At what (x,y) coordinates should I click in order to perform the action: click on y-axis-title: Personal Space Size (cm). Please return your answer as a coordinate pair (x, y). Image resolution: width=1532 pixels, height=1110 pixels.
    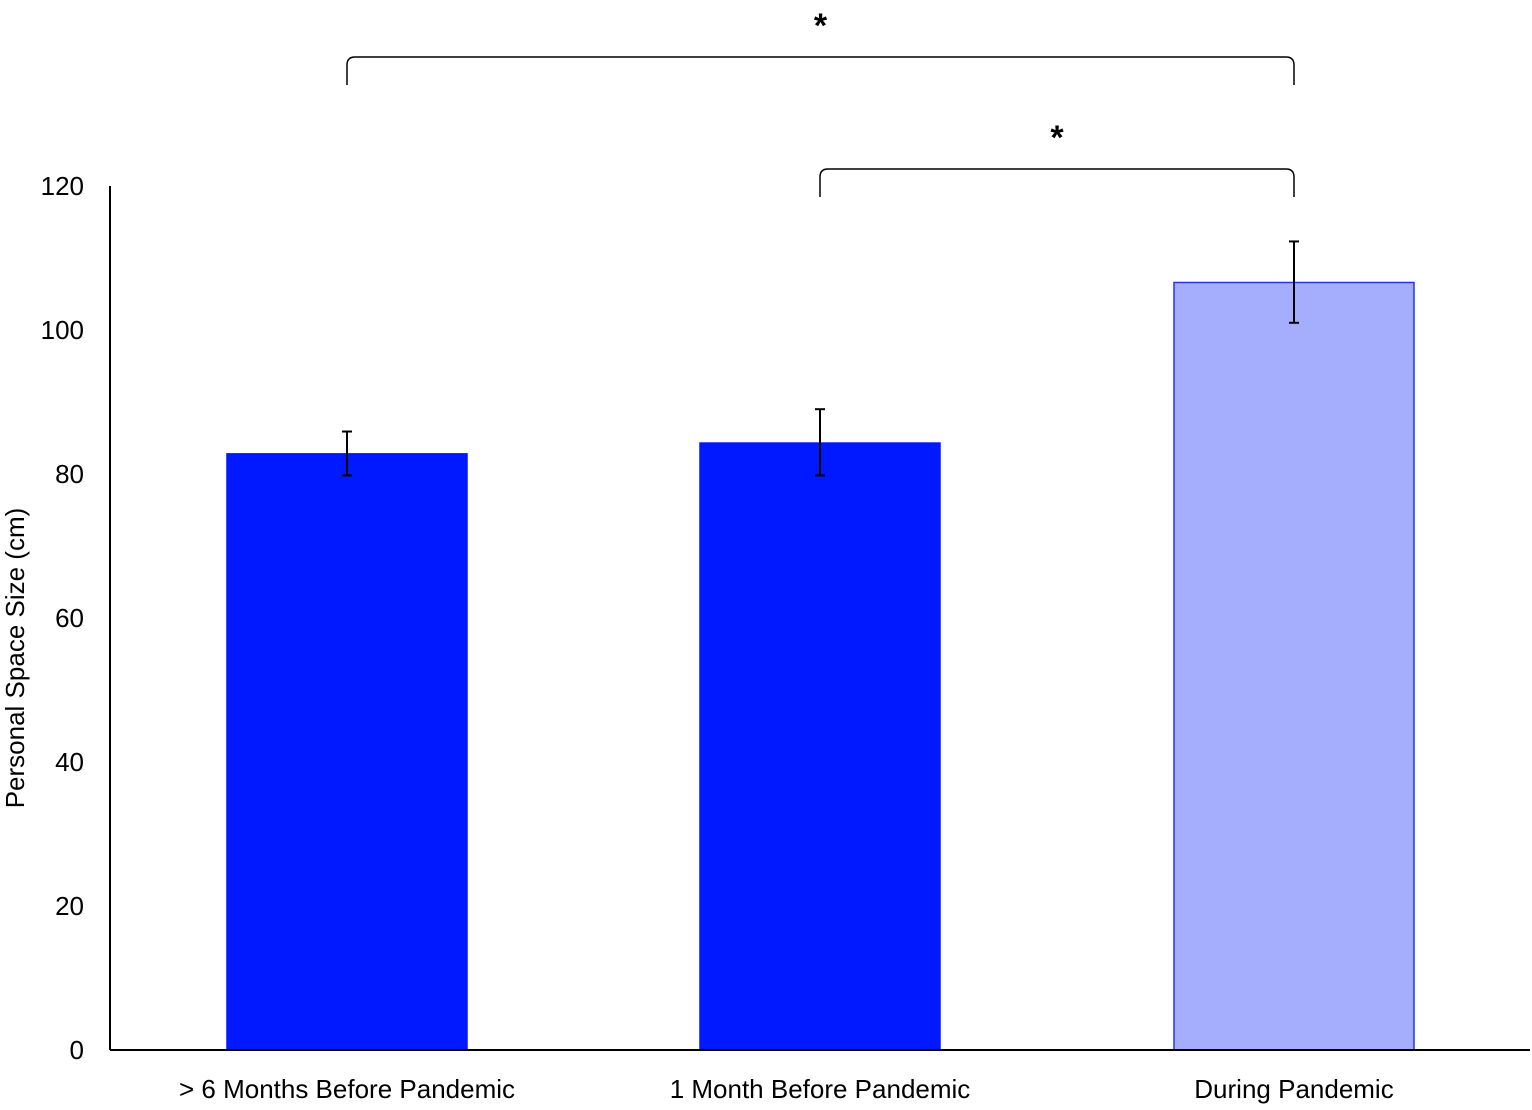
    Looking at the image, I should click on (15, 658).